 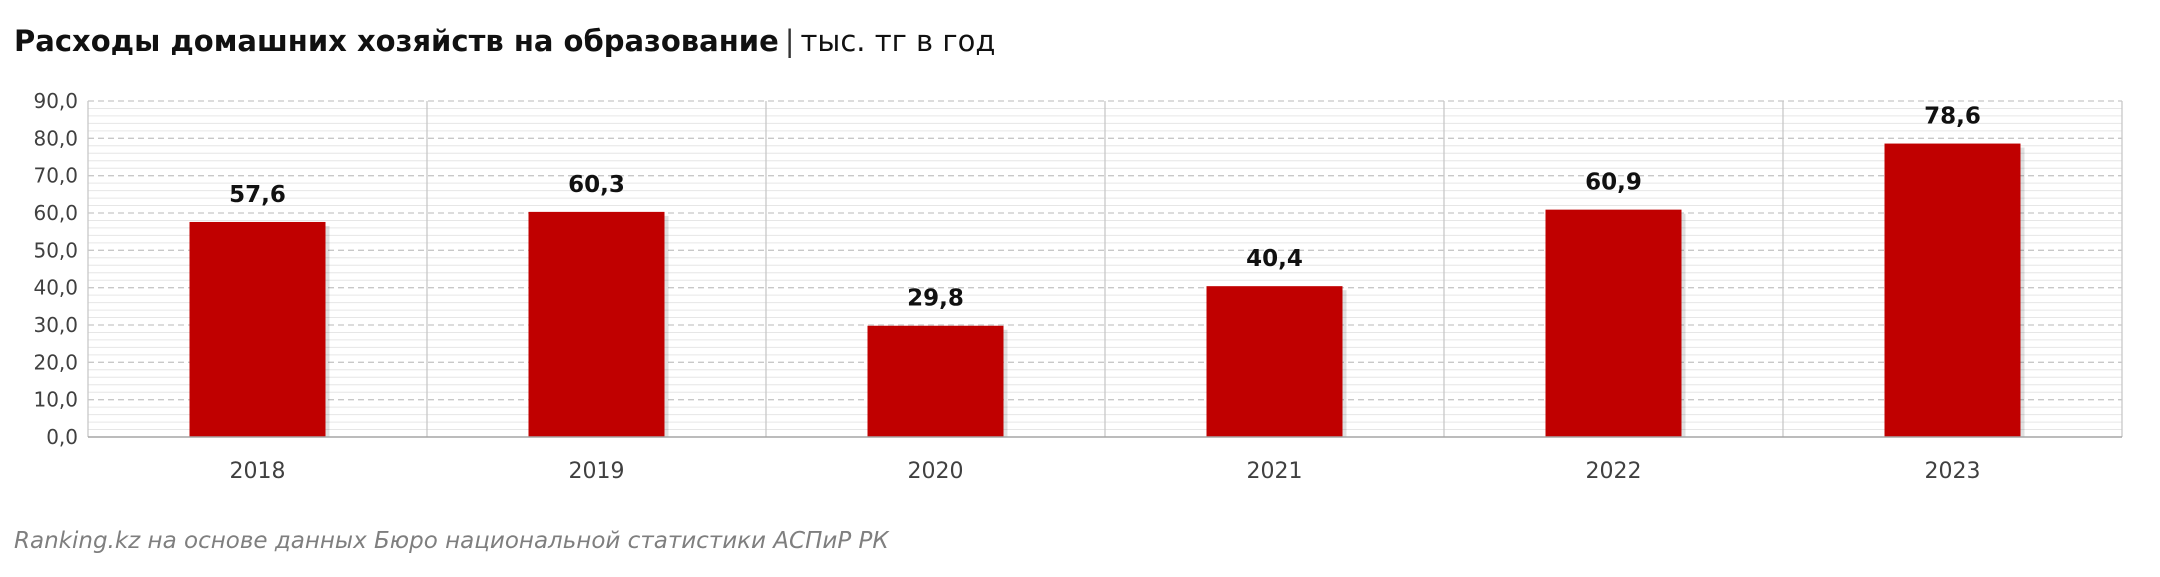 What do you see at coordinates (55, 176) in the screenshot?
I see `y-tick-label: 70,0` at bounding box center [55, 176].